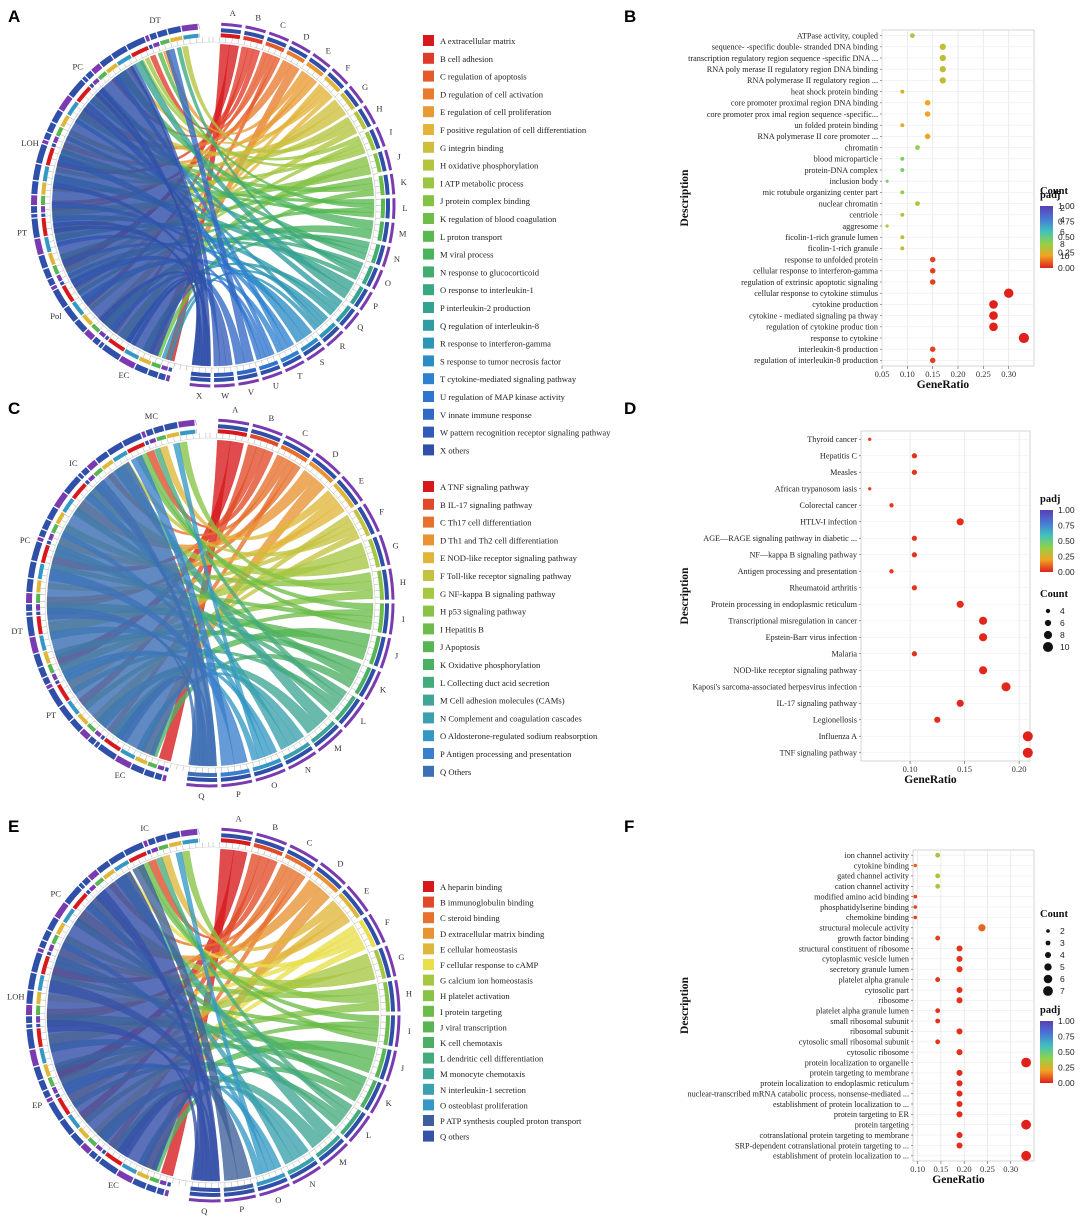 The height and width of the screenshot is (1229, 1084). I want to click on chord-term-label: L, so click(368, 1135).